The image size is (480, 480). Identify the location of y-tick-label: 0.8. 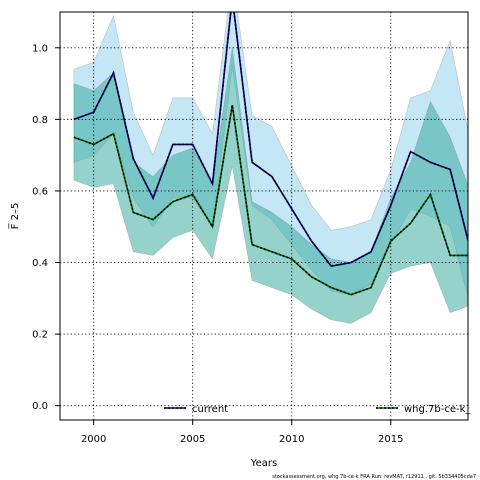
(40, 120).